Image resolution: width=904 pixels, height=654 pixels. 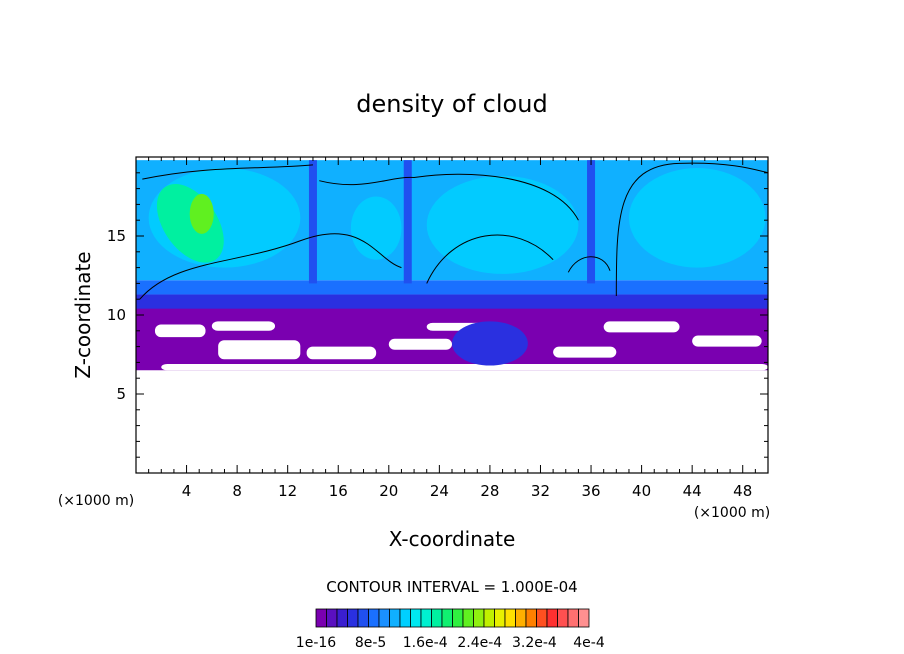 What do you see at coordinates (451, 104) in the screenshot?
I see `chart-title: density of cloud` at bounding box center [451, 104].